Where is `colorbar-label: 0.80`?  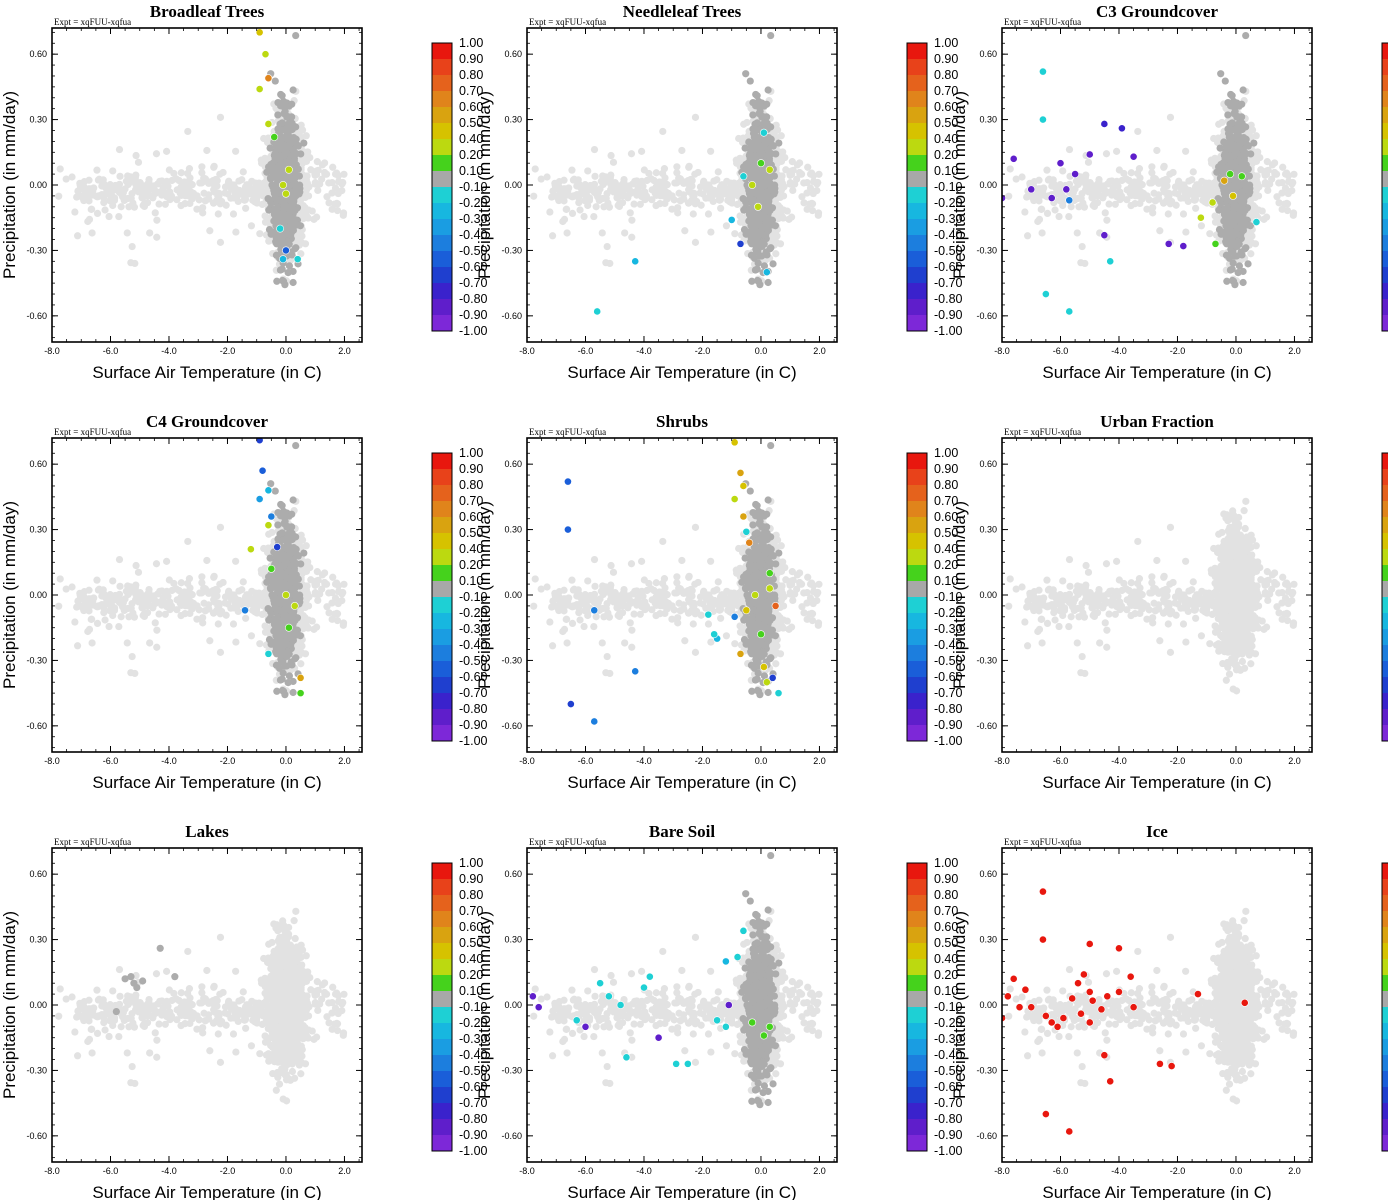
colorbar-label: 0.80 is located at coordinates (471, 75).